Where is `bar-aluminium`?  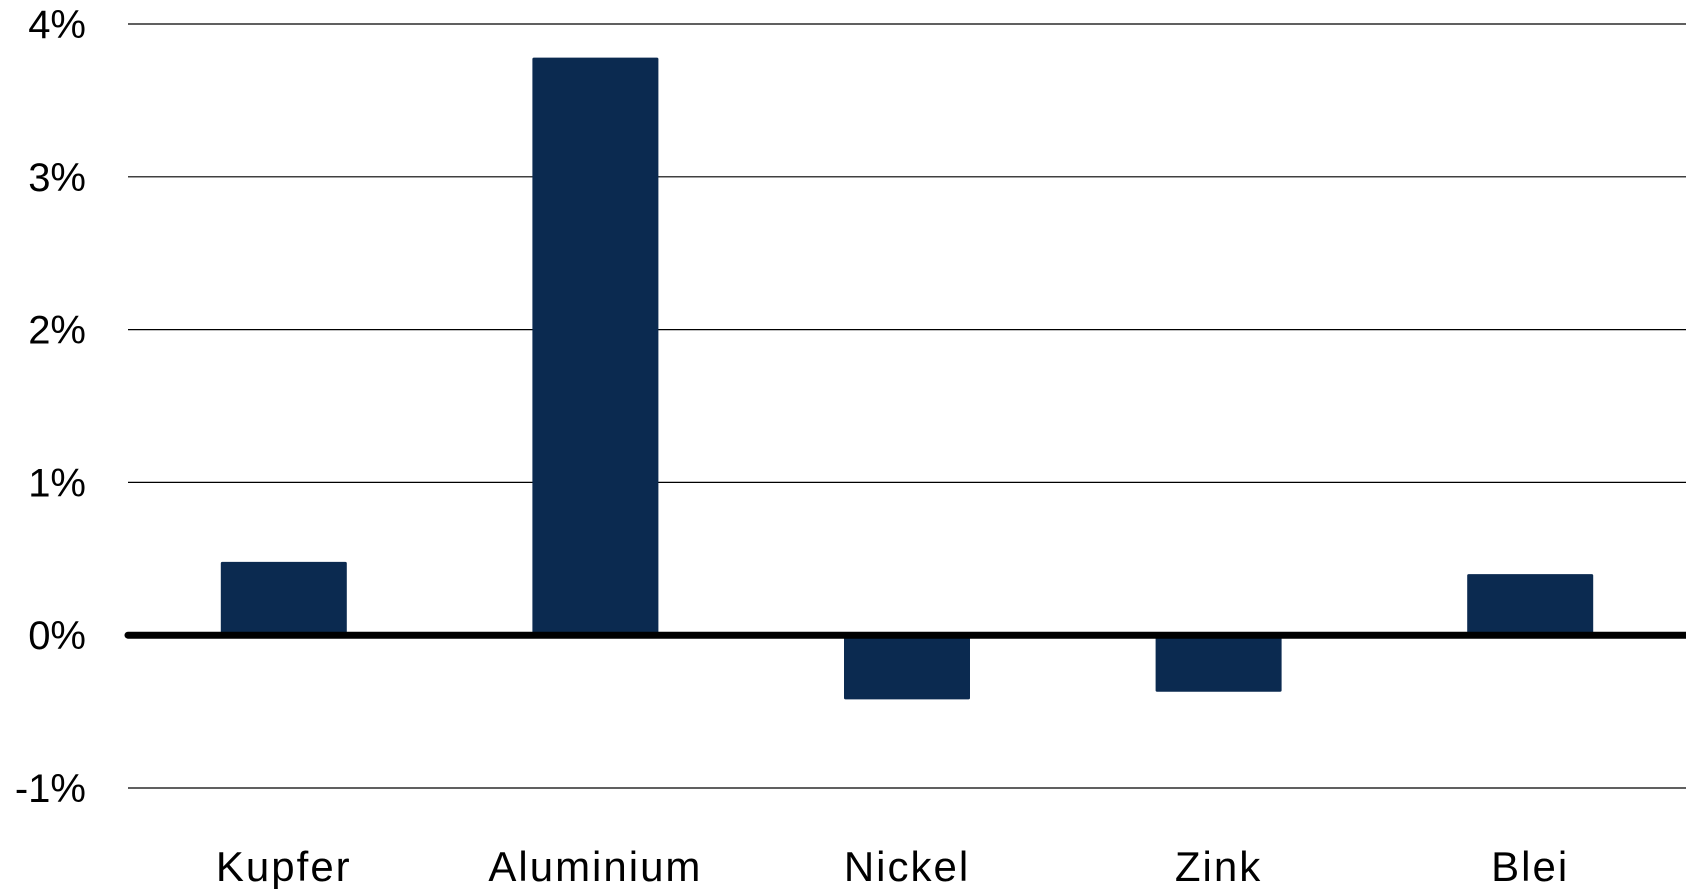
bar-aluminium is located at coordinates (595, 346).